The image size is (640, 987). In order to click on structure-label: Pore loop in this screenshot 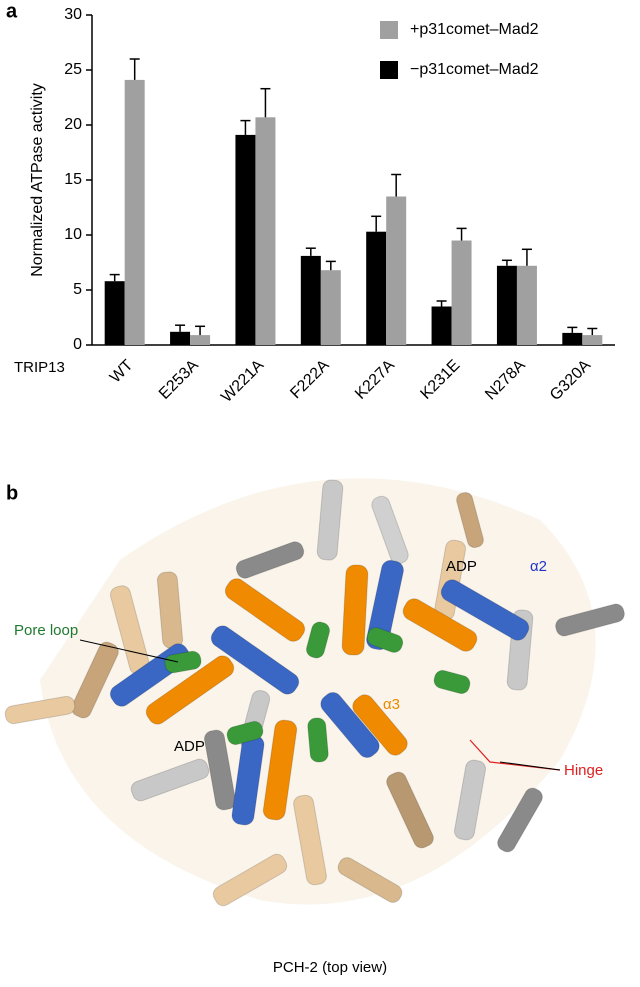, I will do `click(46, 630)`.